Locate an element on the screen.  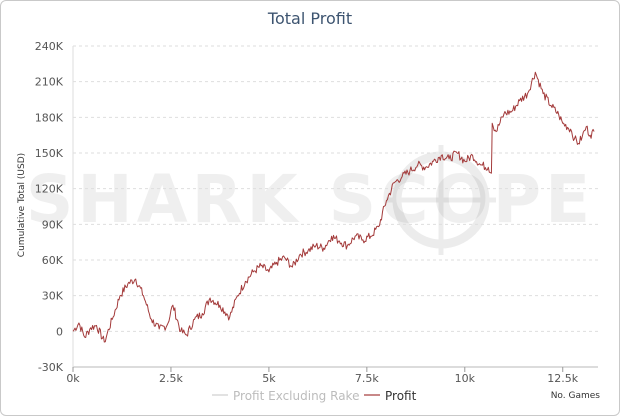
y-tick-label: 30K is located at coordinates (53, 296).